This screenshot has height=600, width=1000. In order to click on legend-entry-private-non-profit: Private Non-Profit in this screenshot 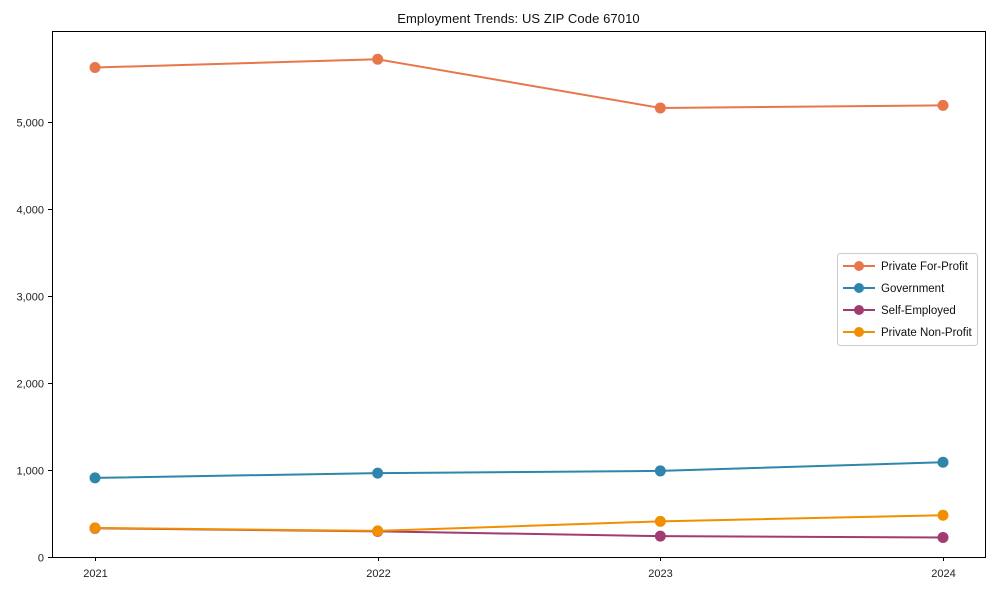, I will do `click(908, 333)`.